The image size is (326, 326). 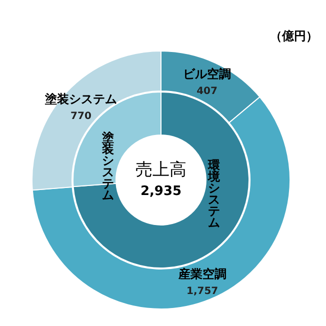 I want to click on data-label: 407, so click(x=207, y=92).